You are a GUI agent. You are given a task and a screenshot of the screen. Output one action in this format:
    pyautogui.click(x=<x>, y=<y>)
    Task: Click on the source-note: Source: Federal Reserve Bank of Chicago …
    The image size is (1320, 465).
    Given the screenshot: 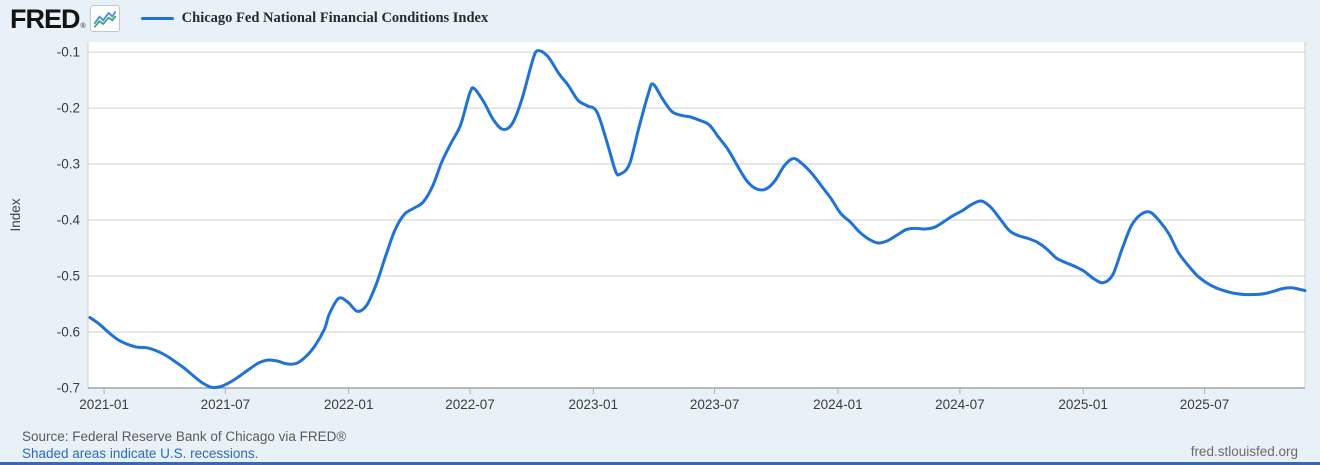 What is the action you would take?
    pyautogui.click(x=184, y=436)
    